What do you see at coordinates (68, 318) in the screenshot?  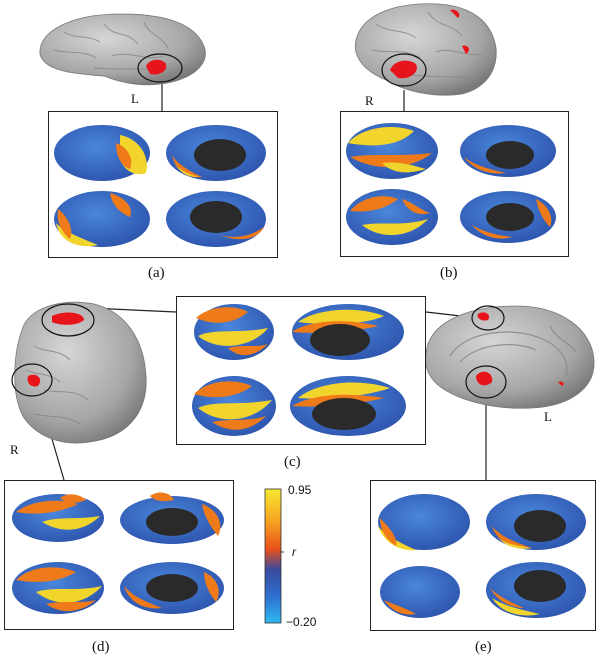 I see `seed-region-c-top` at bounding box center [68, 318].